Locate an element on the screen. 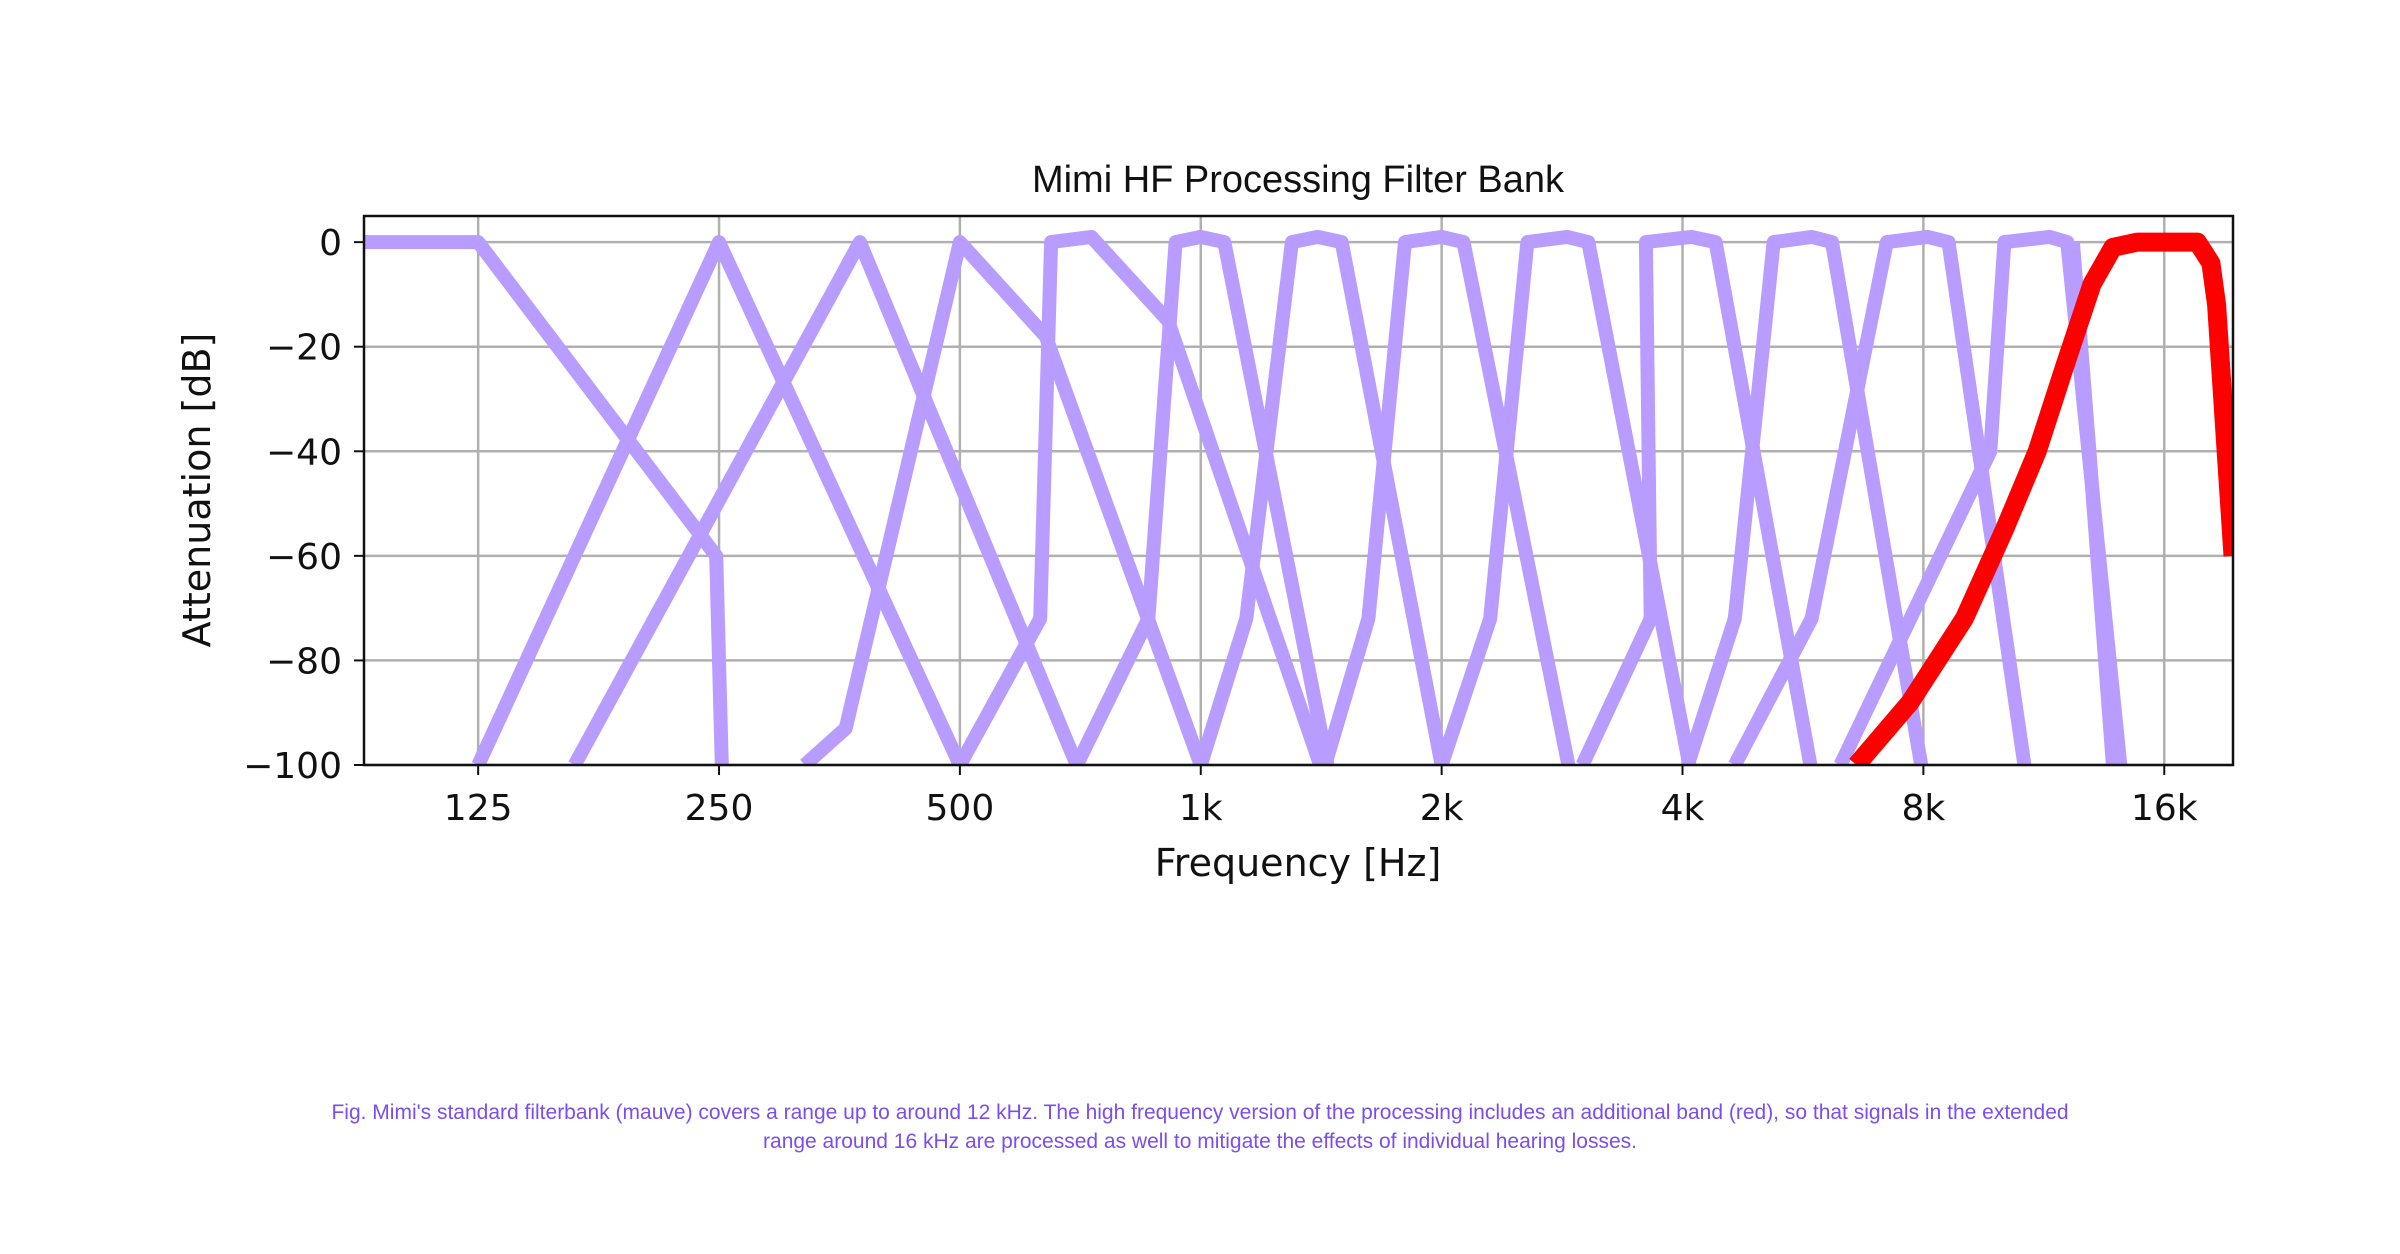  x-tick-label: 250 is located at coordinates (719, 808).